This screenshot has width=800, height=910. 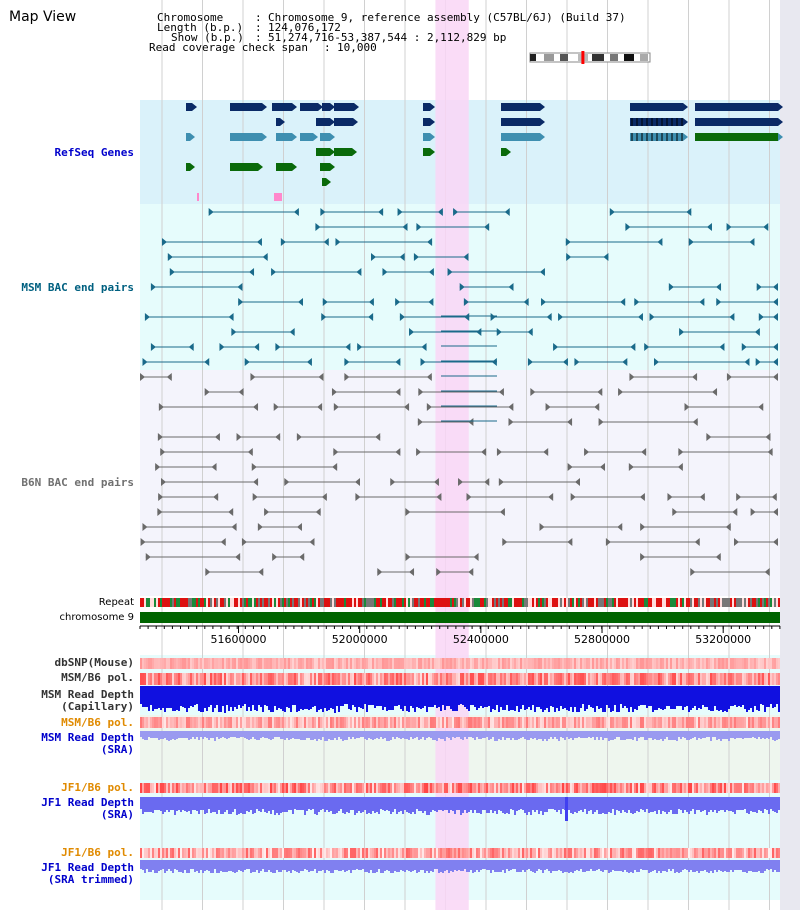 I want to click on track-label-jf1-pol-2: JF1/B6 pol., so click(x=97, y=852).